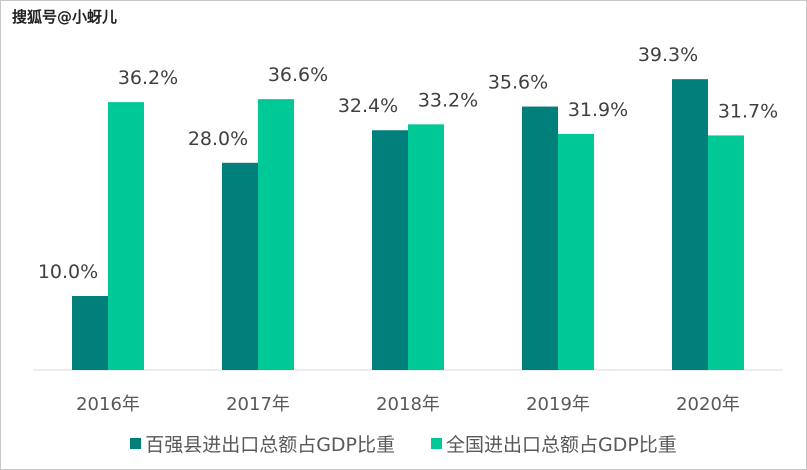 The height and width of the screenshot is (470, 807). I want to click on legend-item-county: 百强县进出口总额占GDP比重, so click(262, 443).